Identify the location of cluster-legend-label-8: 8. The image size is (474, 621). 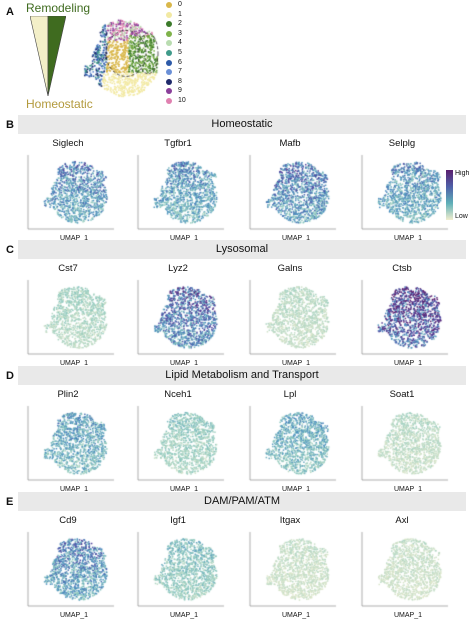
(180, 81).